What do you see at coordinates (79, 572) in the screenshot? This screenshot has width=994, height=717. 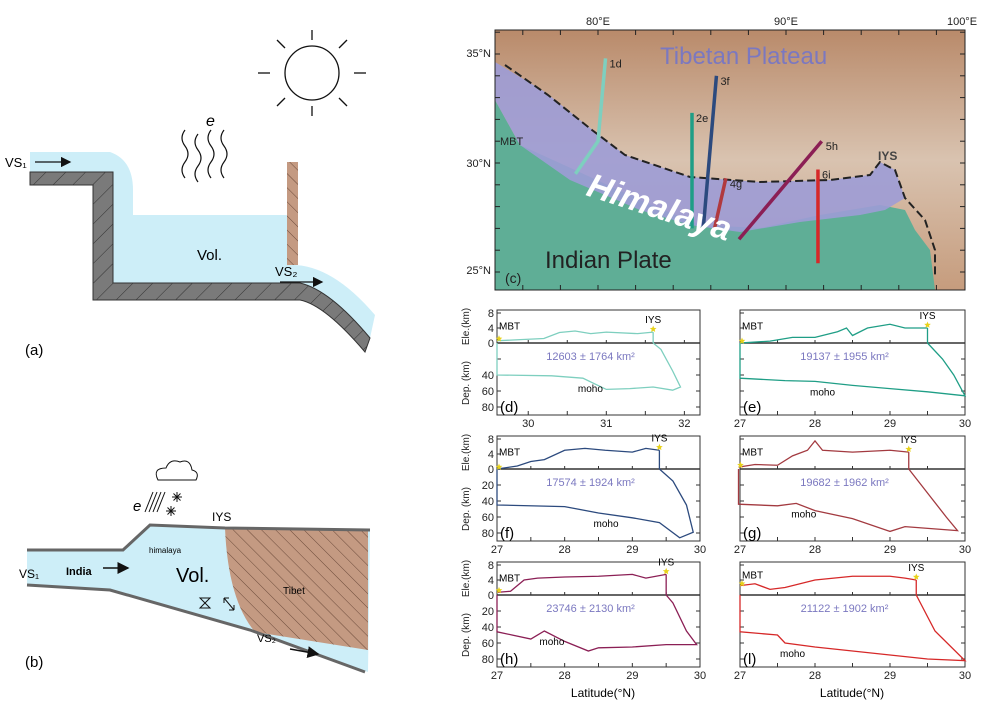 I see `india-label: India` at bounding box center [79, 572].